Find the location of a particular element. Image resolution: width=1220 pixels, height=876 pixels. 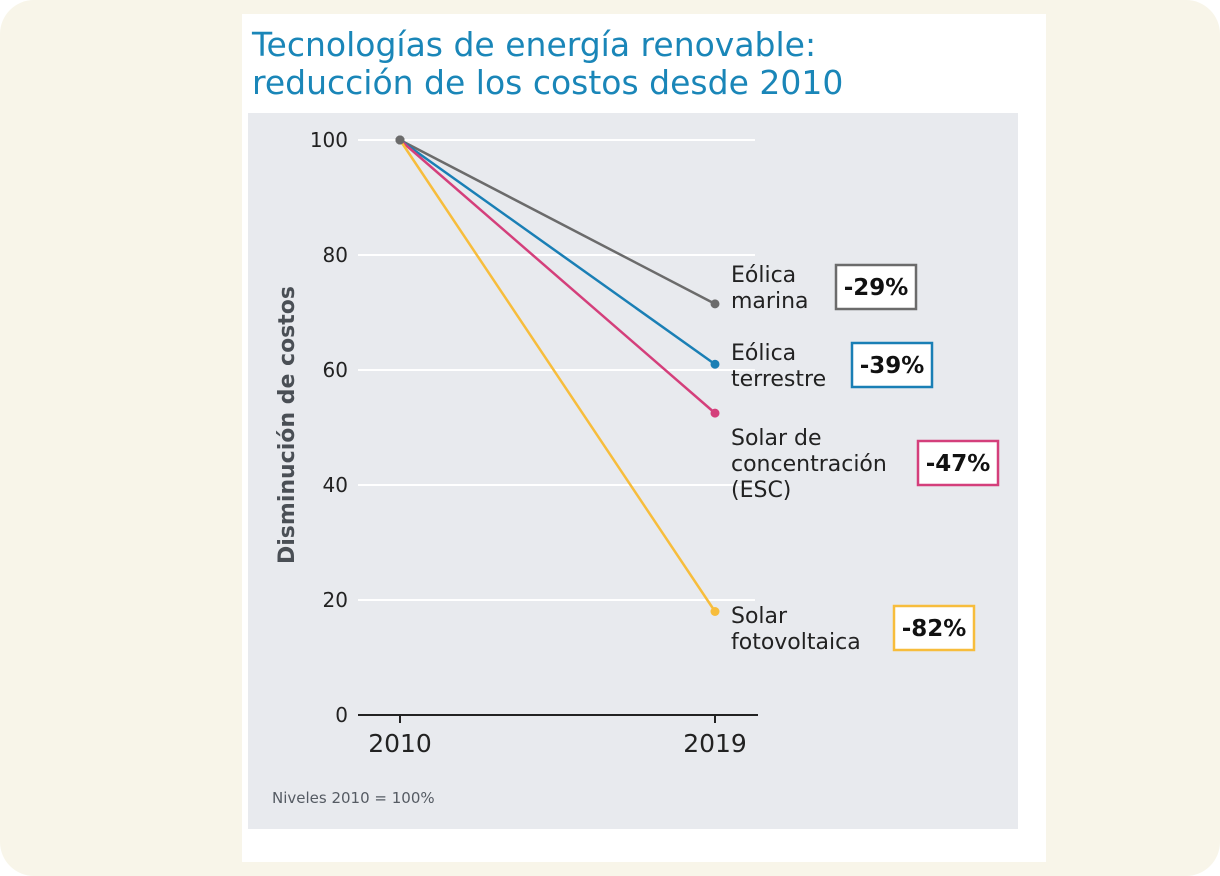

data-point-solar-fotovoltaica-2019 is located at coordinates (715, 611).